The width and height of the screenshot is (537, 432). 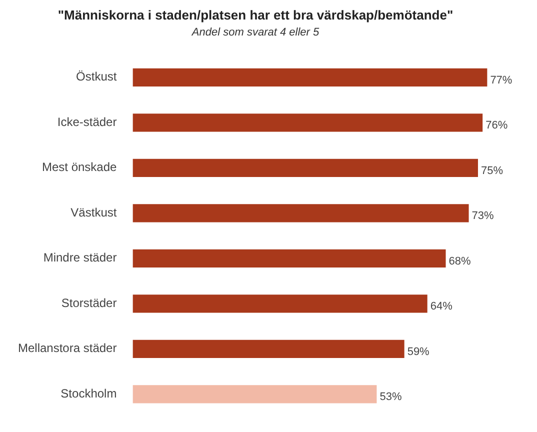 What do you see at coordinates (94, 212) in the screenshot?
I see `y-tick-label: Västkust` at bounding box center [94, 212].